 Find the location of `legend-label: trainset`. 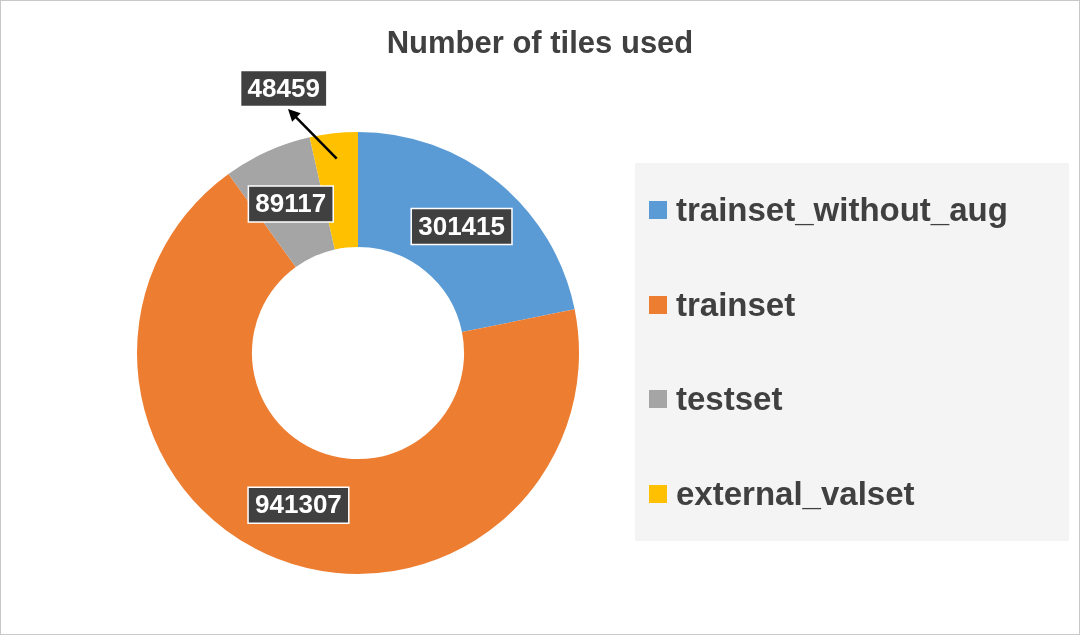

legend-label: trainset is located at coordinates (736, 304).